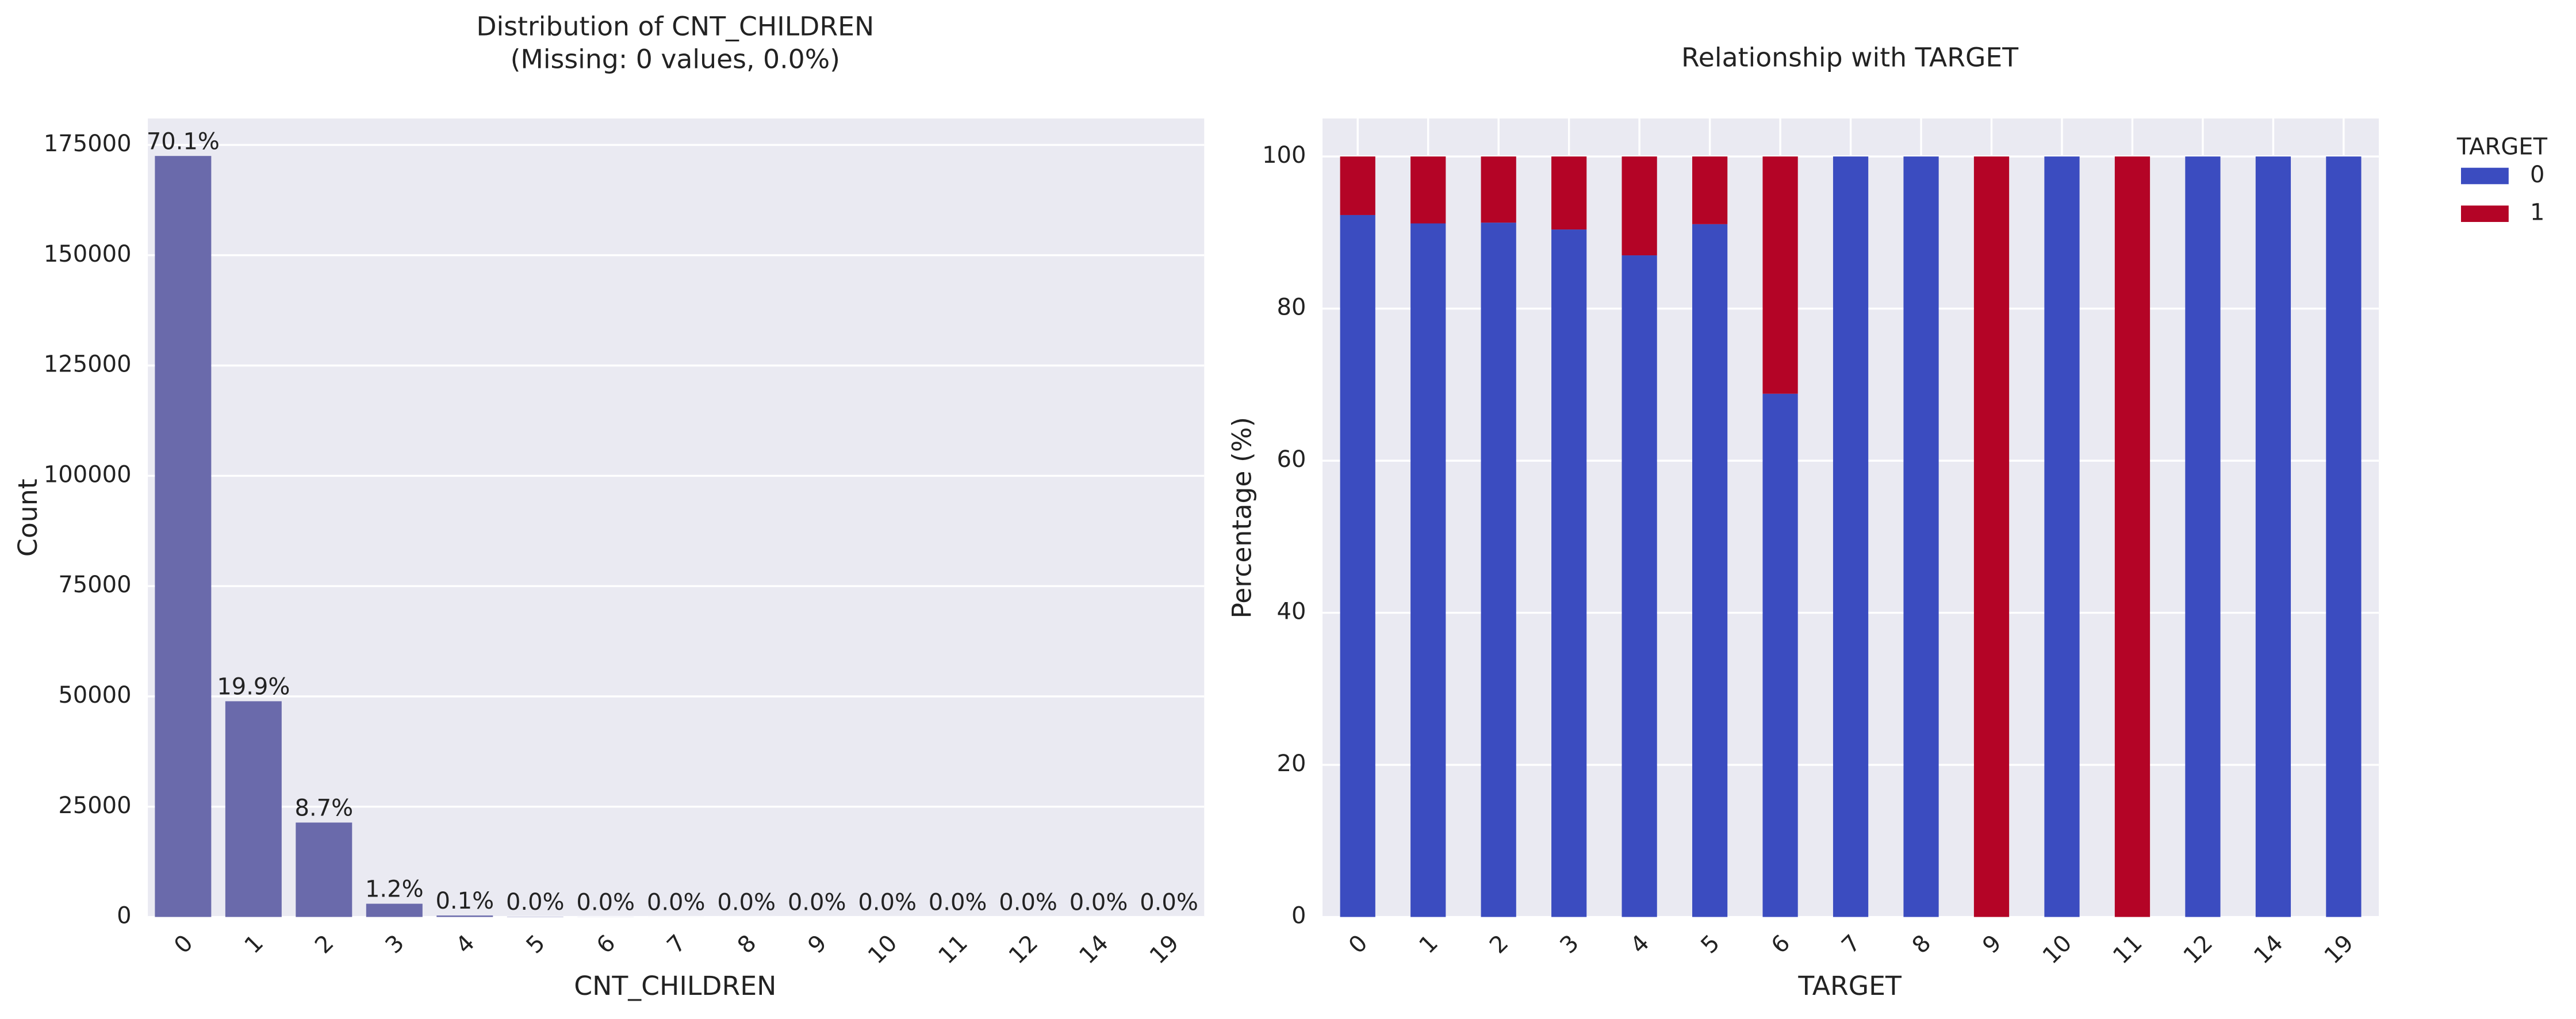 The height and width of the screenshot is (1019, 2576). I want to click on legend-label: 1, so click(2537, 213).